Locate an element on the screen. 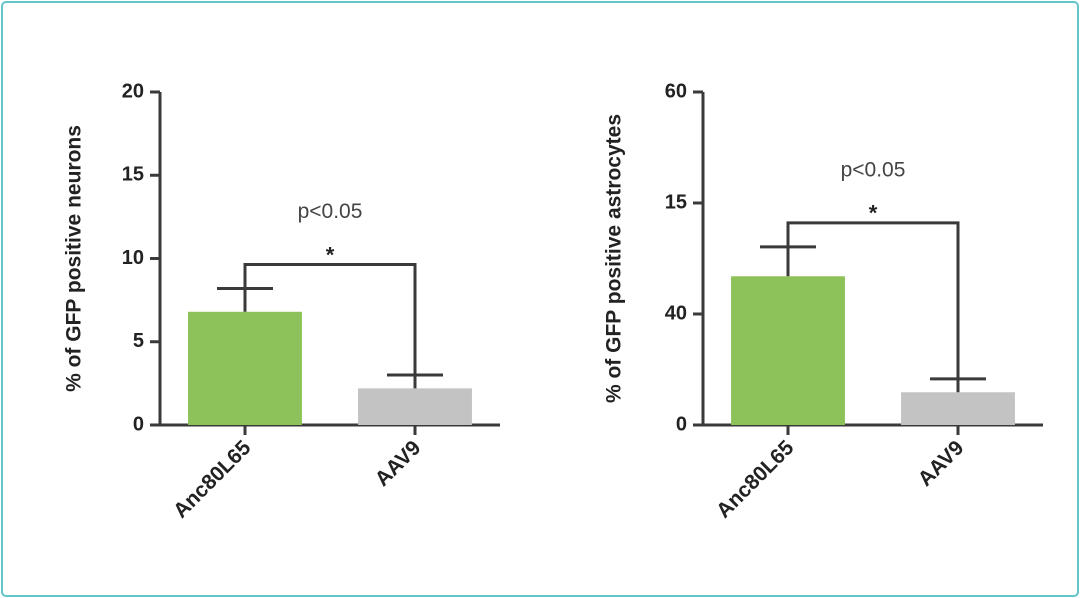 Image resolution: width=1080 pixels, height=598 pixels. y-tick-label: 10 is located at coordinates (133, 258).